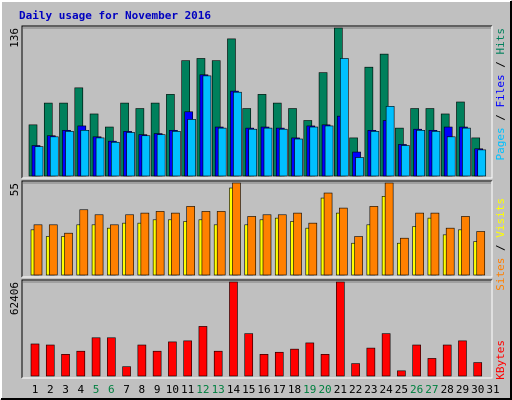 Image resolution: width=512 pixels, height=400 pixels. I want to click on x-tick-label: 16, so click(263, 389).